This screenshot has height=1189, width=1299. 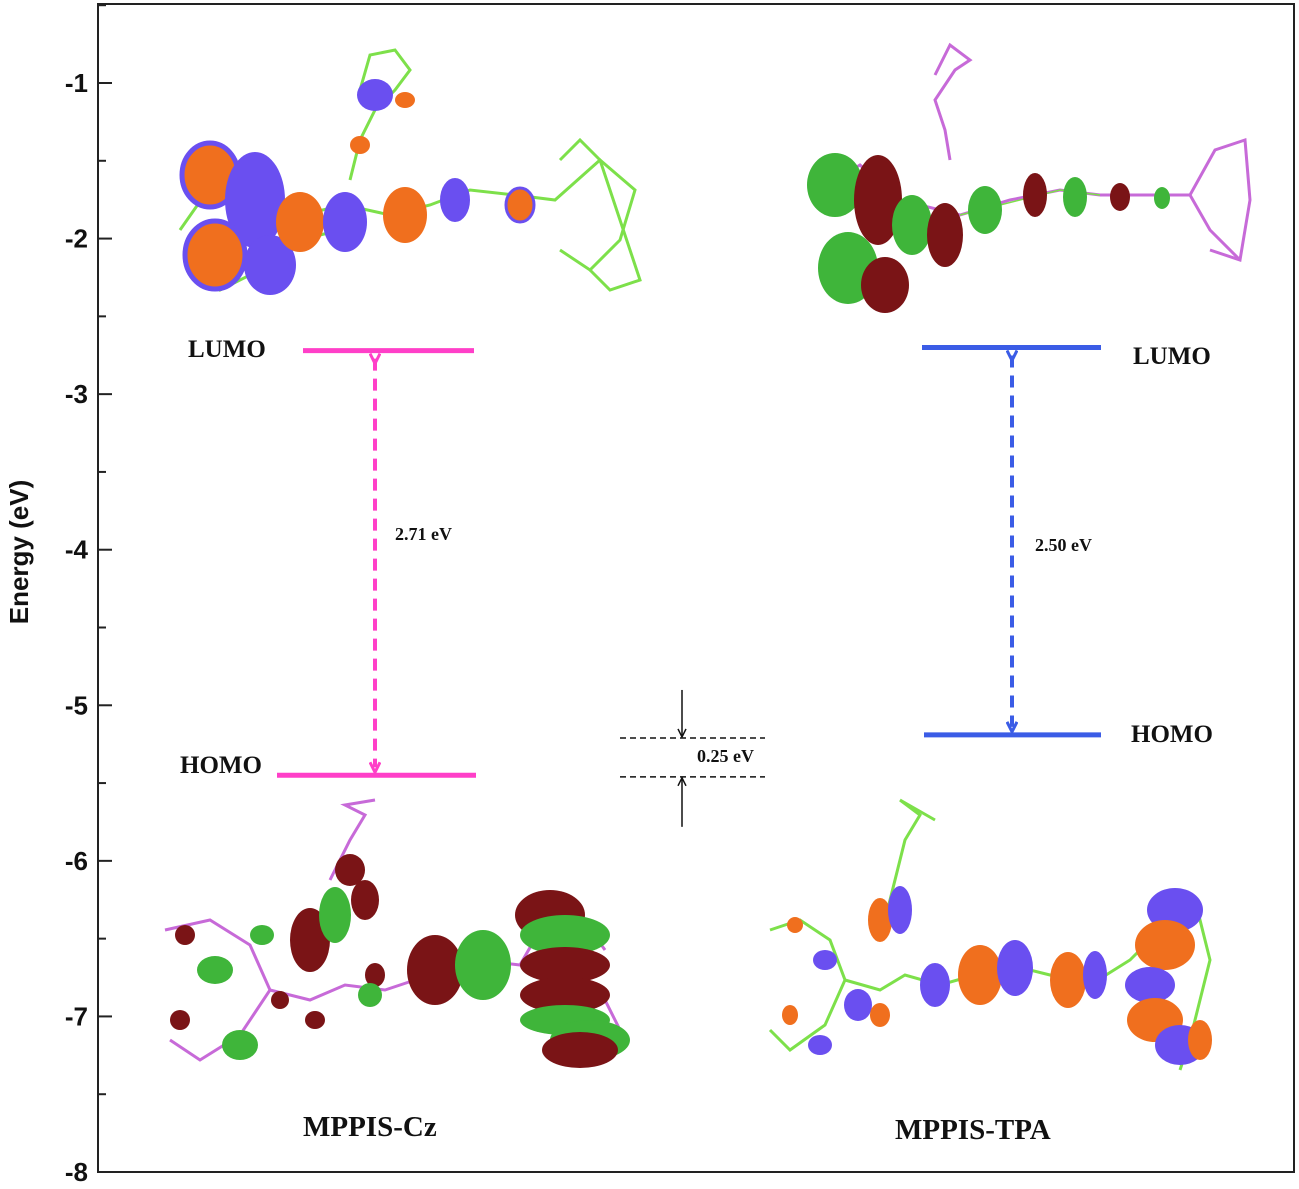 What do you see at coordinates (973, 1130) in the screenshot?
I see `tpa-molecule-name: MPPIS-TPA` at bounding box center [973, 1130].